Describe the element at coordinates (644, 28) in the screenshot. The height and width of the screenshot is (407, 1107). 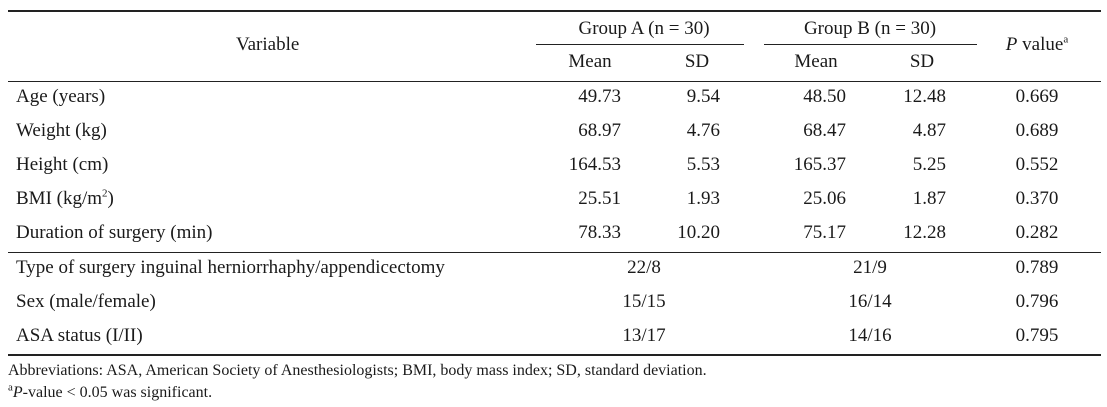
I see `header-group-a: Group A (n = 30)` at that location.